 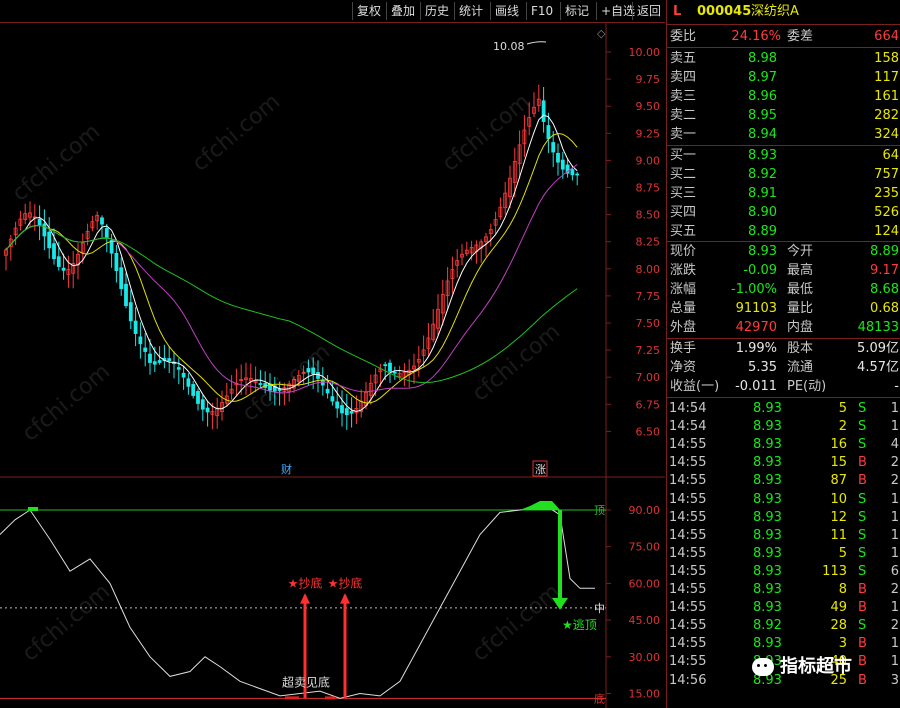 I want to click on moving-average-line, so click(x=291, y=304).